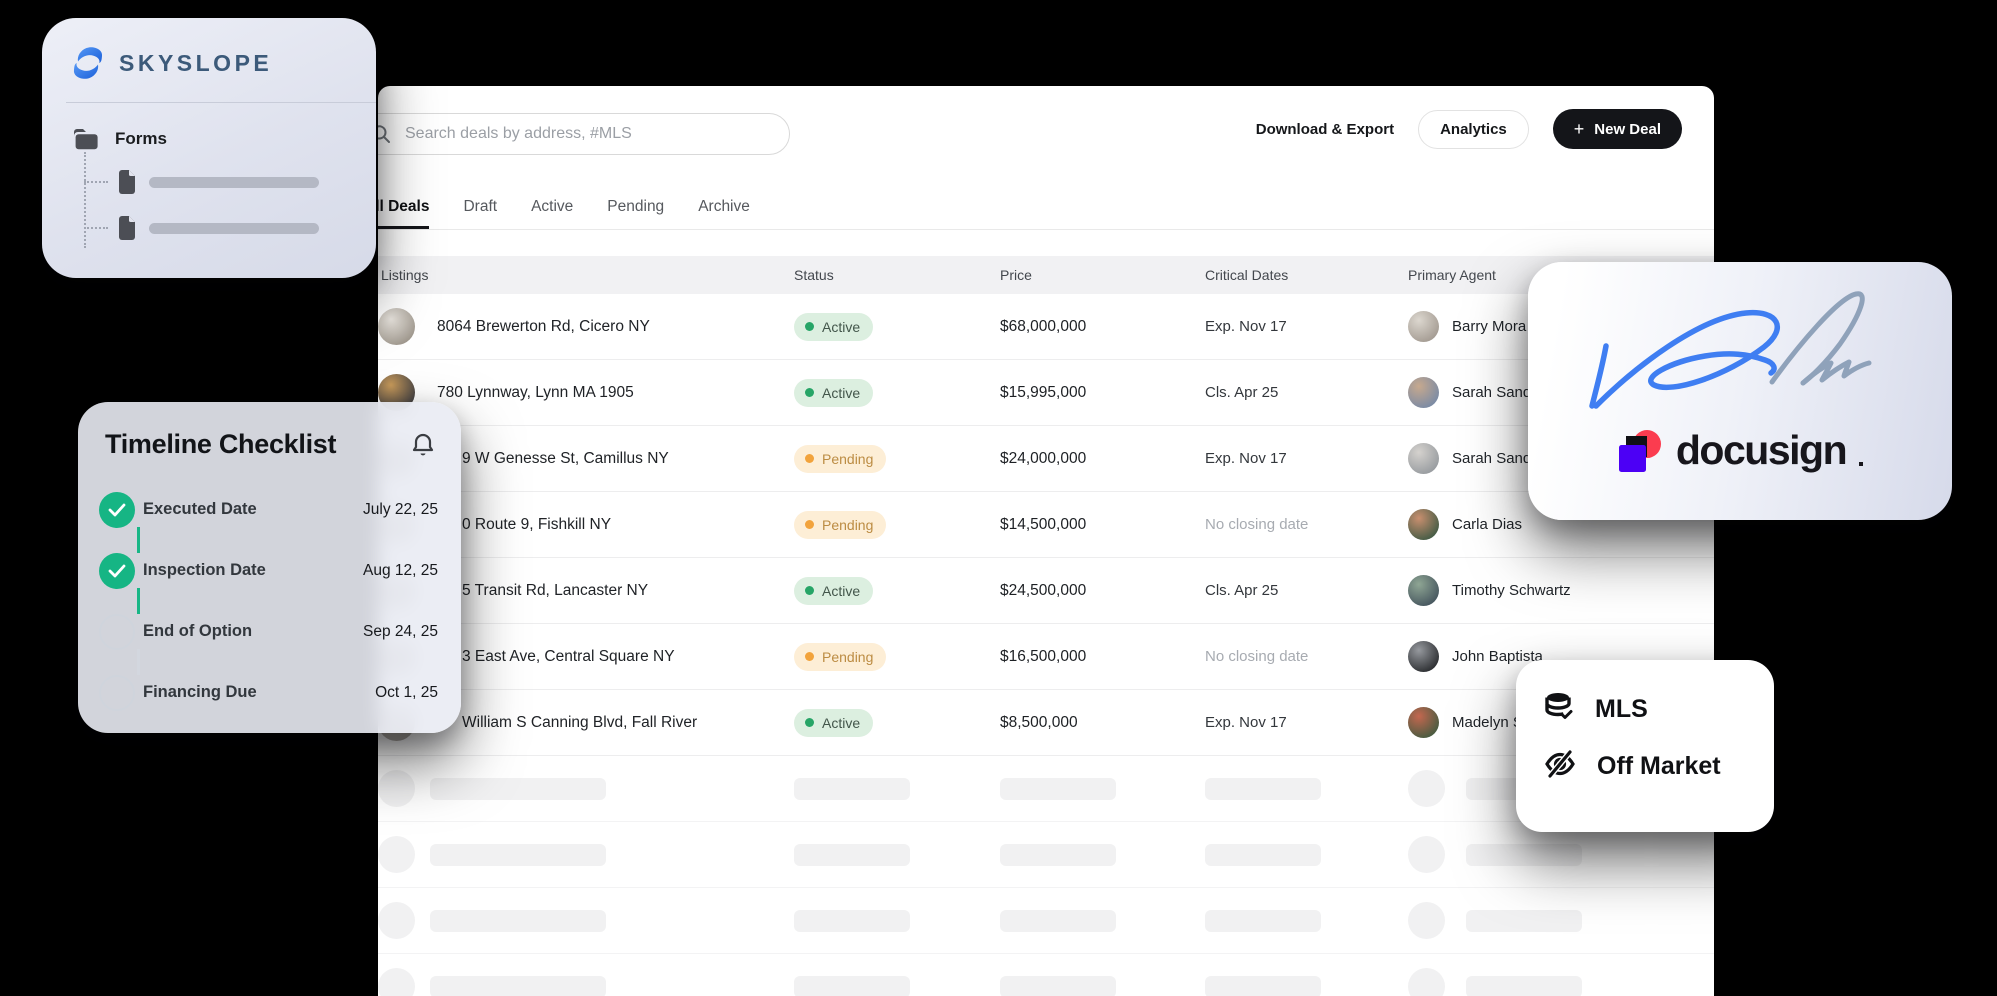 The height and width of the screenshot is (996, 1997). Describe the element at coordinates (1561, 722) in the screenshot. I see `agent-cell: Madelyn S` at that location.